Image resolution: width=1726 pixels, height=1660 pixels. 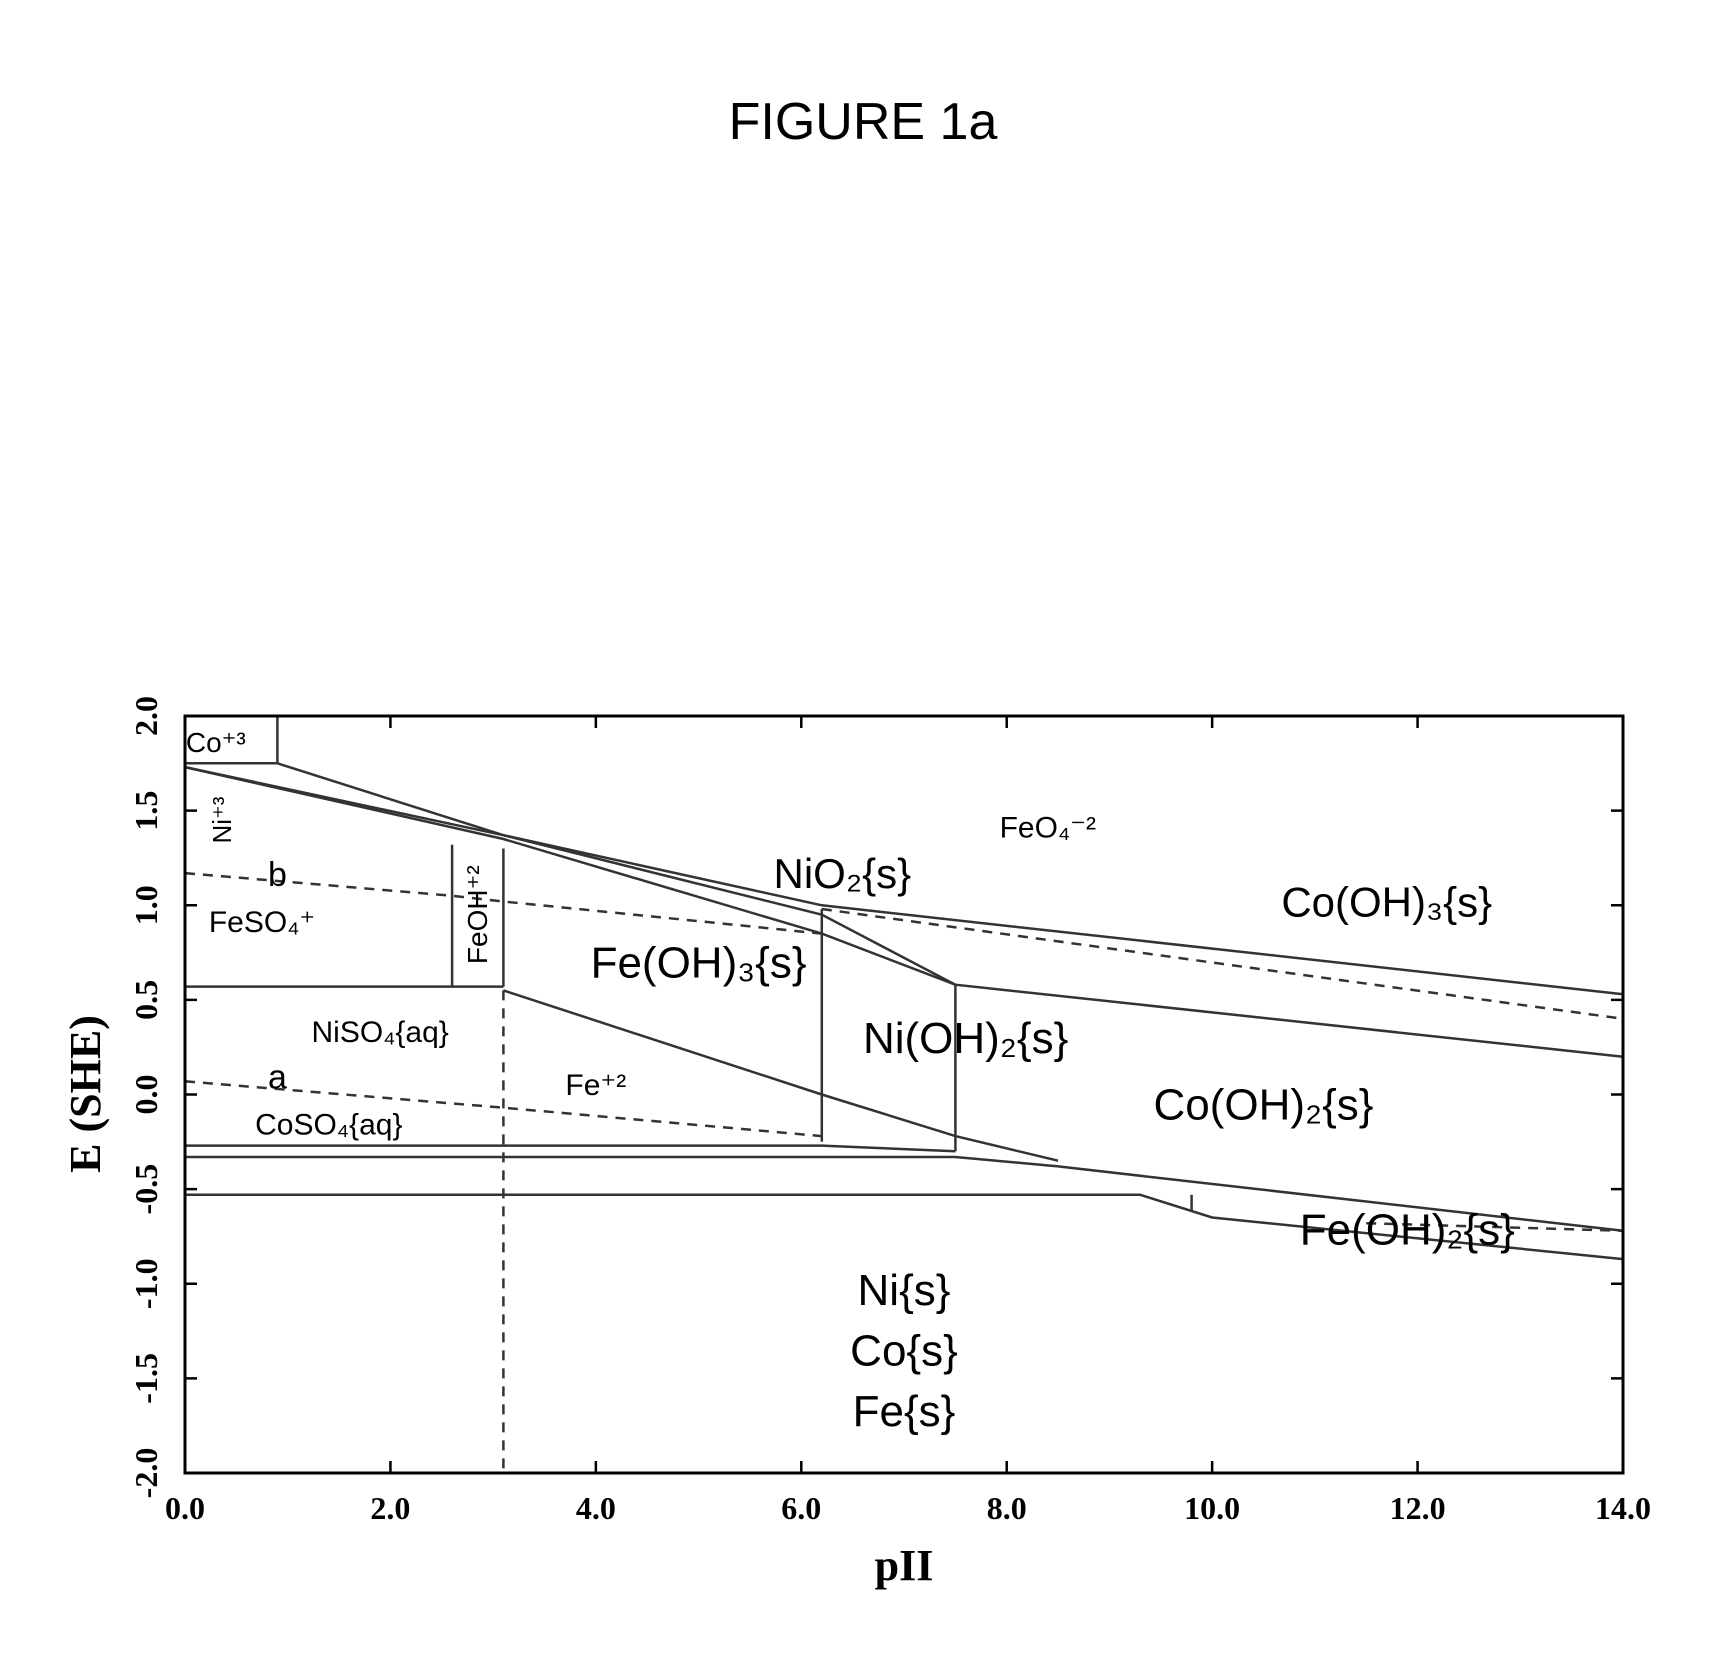 What do you see at coordinates (146, 1283) in the screenshot?
I see `y-tick-label: -1.0` at bounding box center [146, 1283].